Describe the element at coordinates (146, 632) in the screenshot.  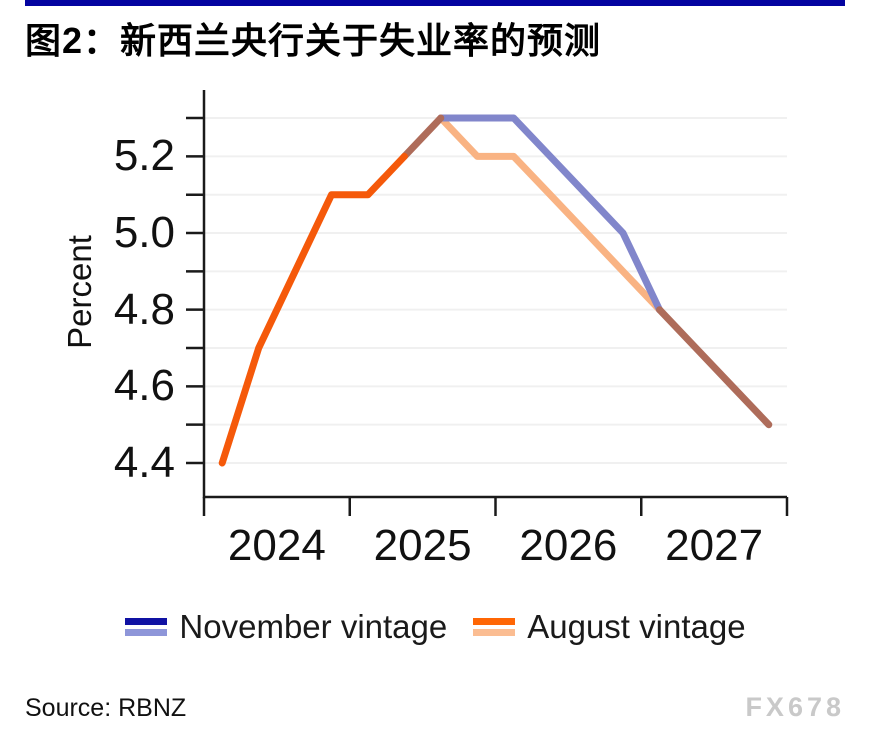
I see `november-forecast-swatch-bar` at that location.